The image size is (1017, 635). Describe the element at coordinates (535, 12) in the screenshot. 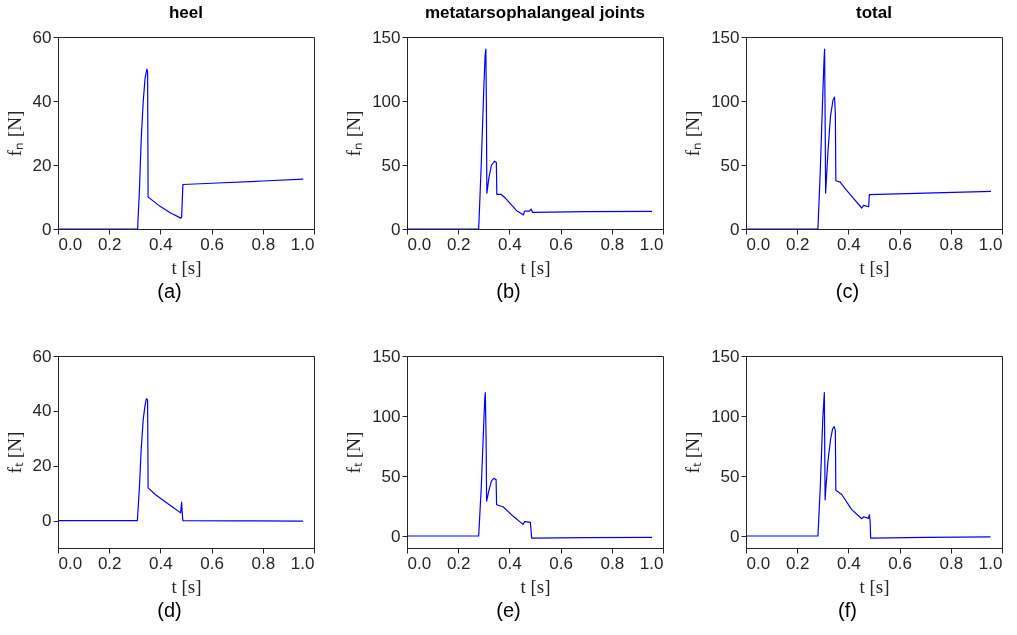

I see `chart-title: metatarsophalangeal joints` at that location.